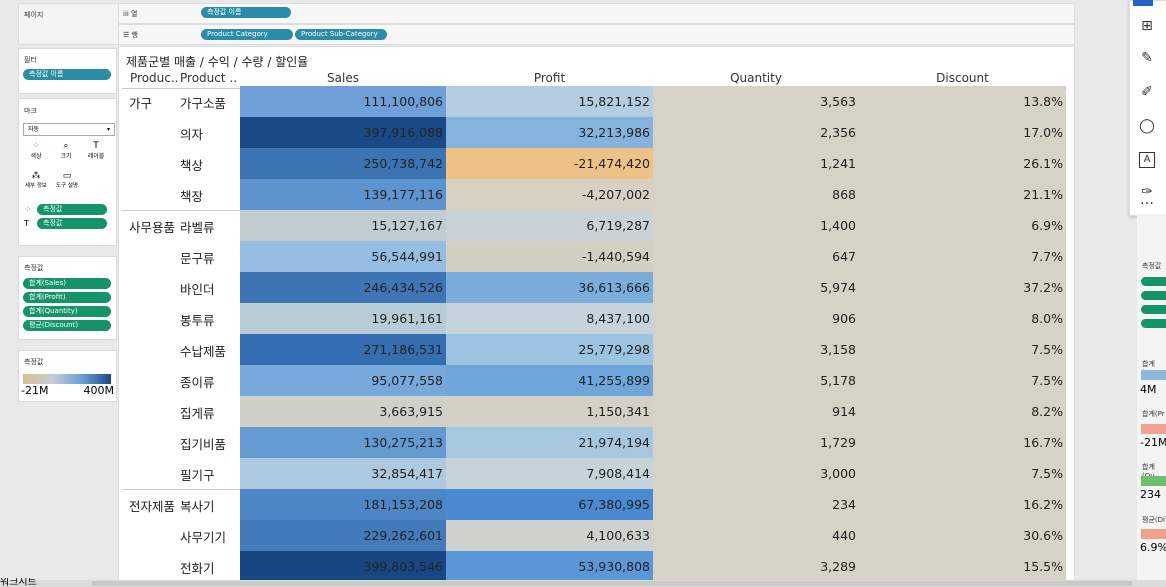 Image resolution: width=1166 pixels, height=587 pixels. What do you see at coordinates (96, 153) in the screenshot?
I see `label-button: T 레이블` at bounding box center [96, 153].